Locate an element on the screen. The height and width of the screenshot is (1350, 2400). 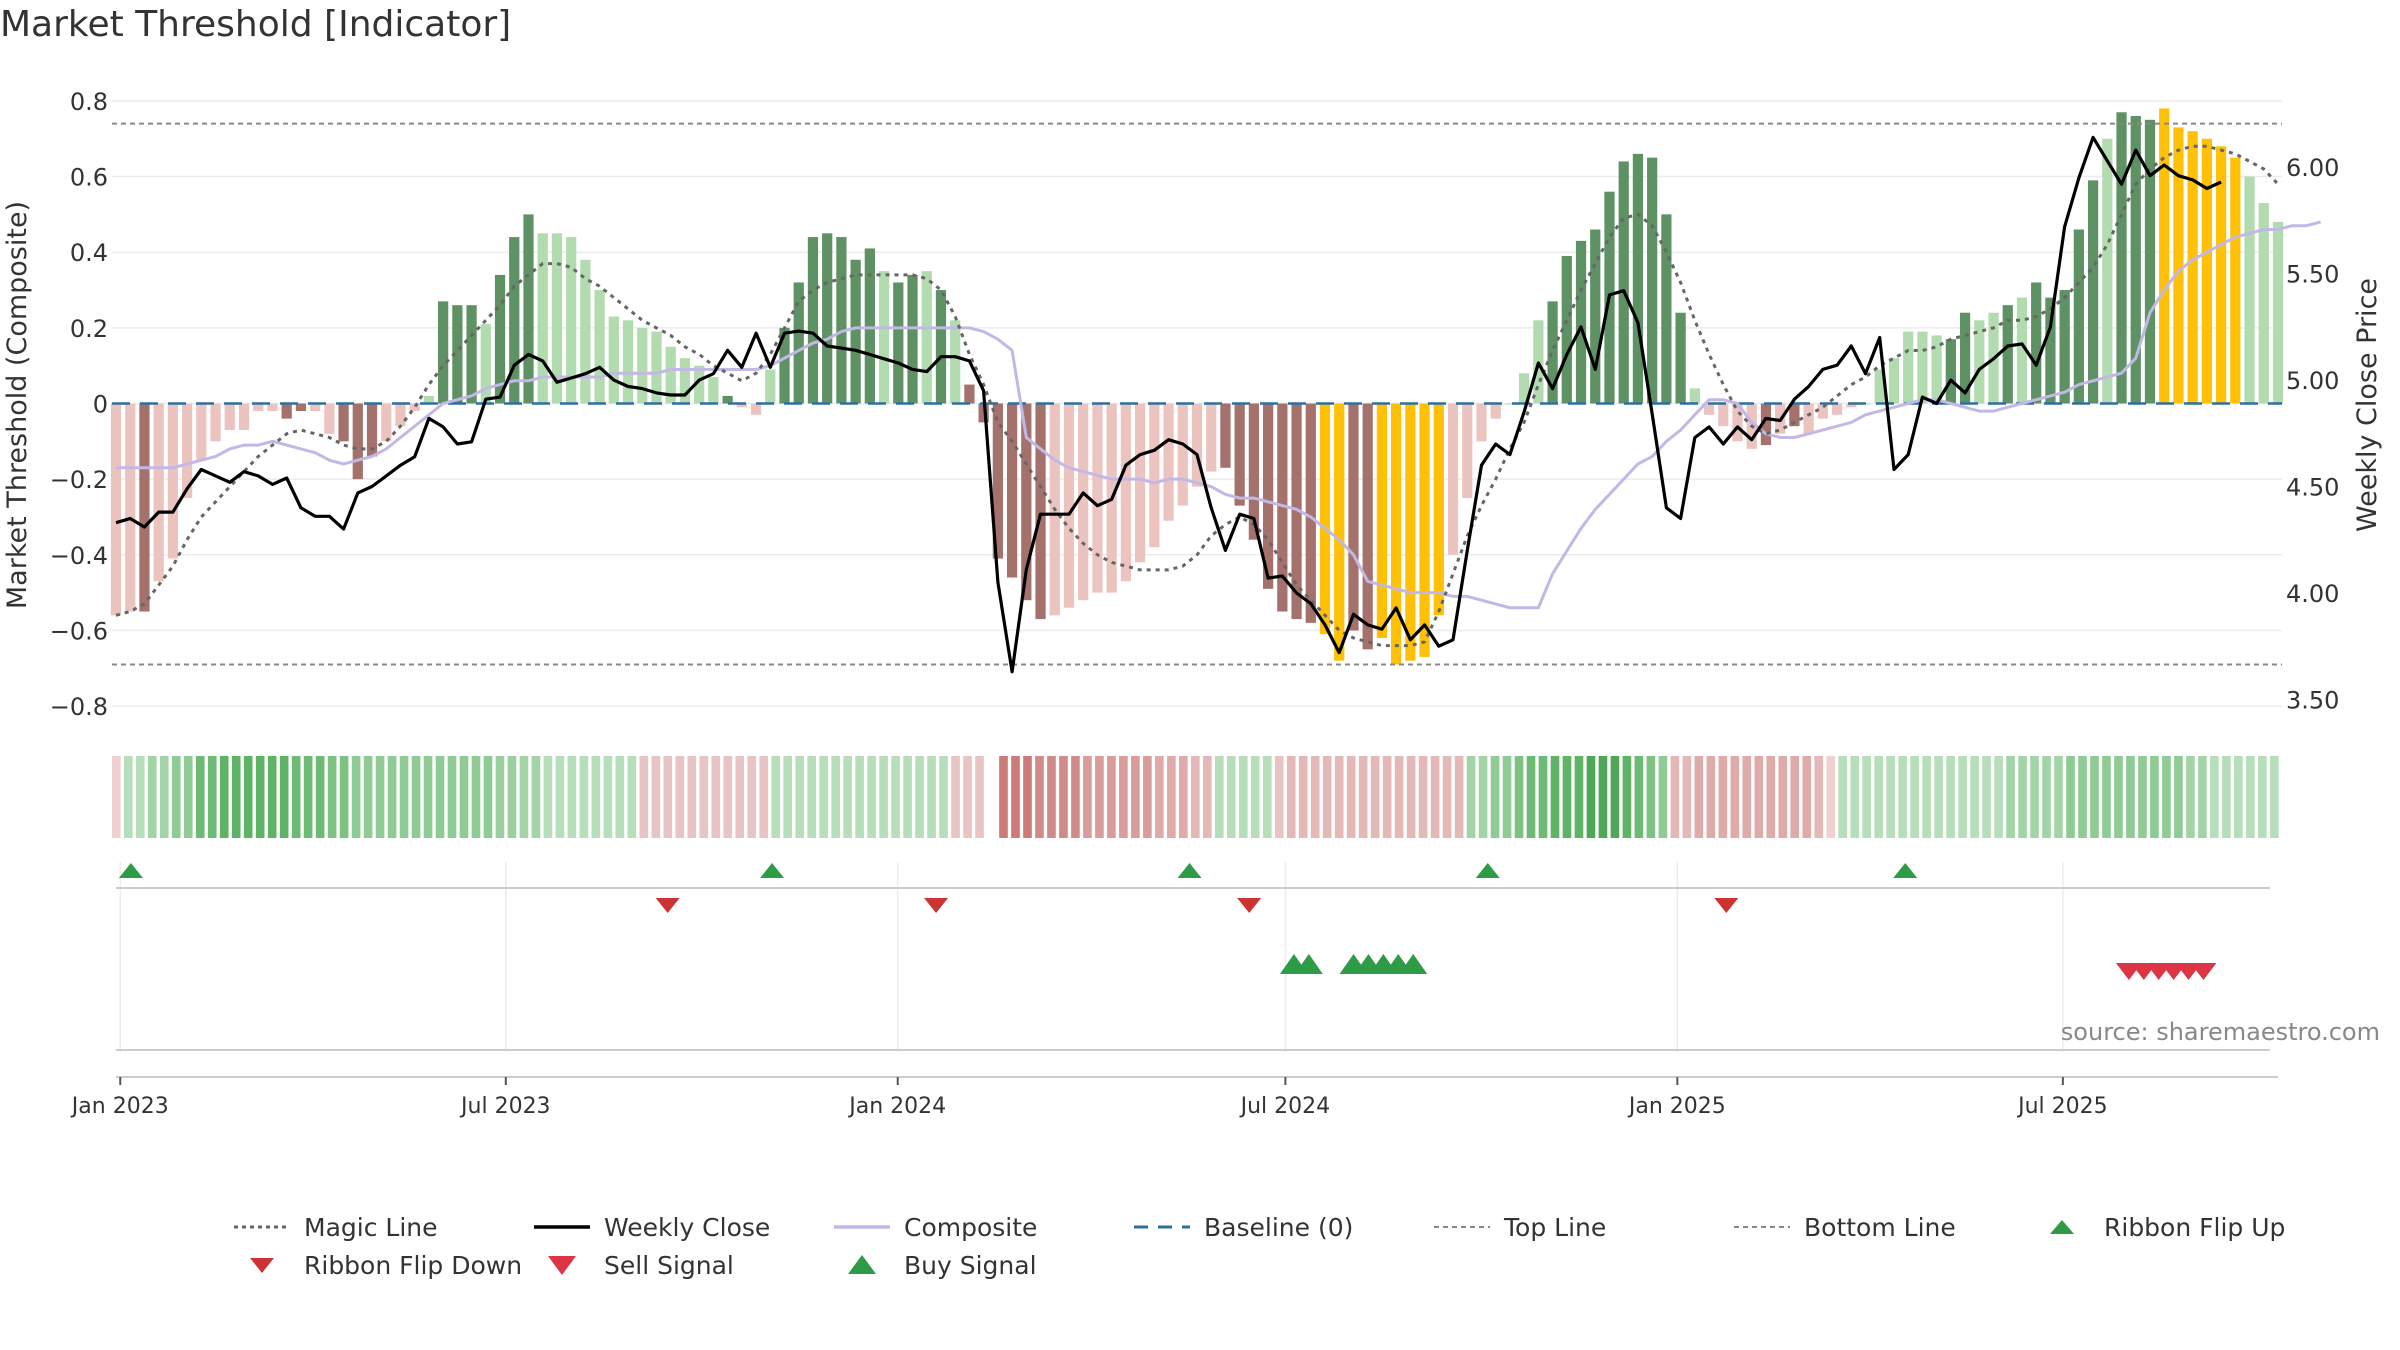
legend-triangle-up is located at coordinates (862, 1264).